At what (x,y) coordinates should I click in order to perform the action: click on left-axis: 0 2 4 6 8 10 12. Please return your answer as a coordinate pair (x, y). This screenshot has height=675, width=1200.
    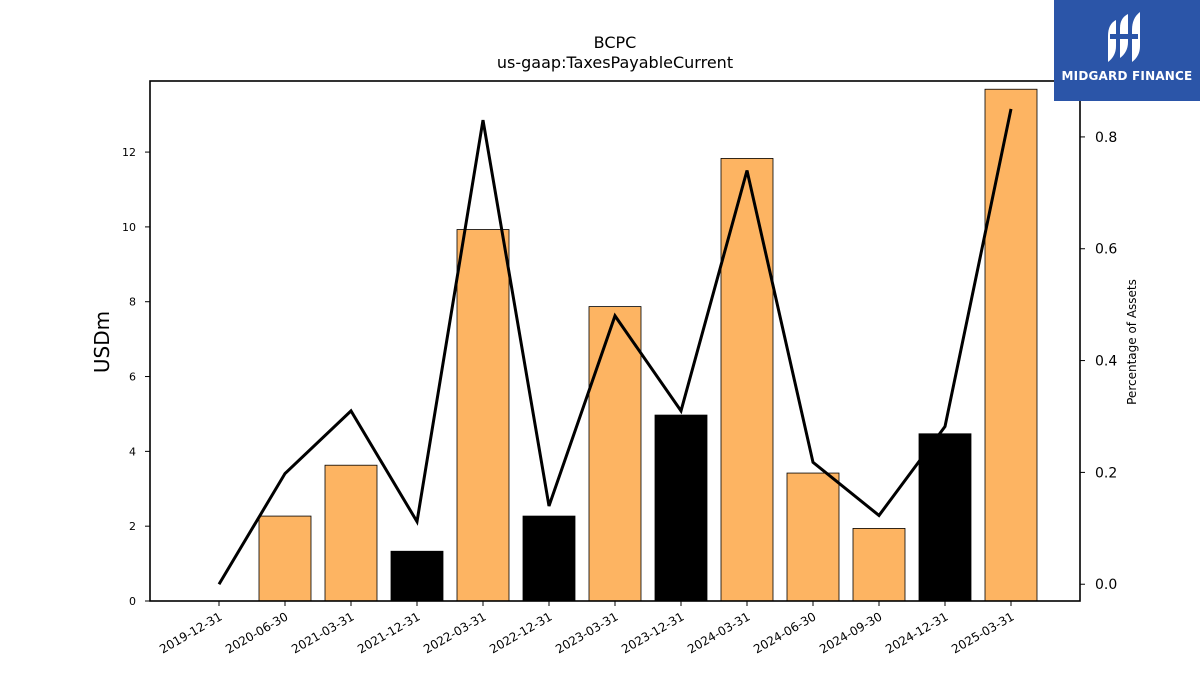
    Looking at the image, I should click on (136, 377).